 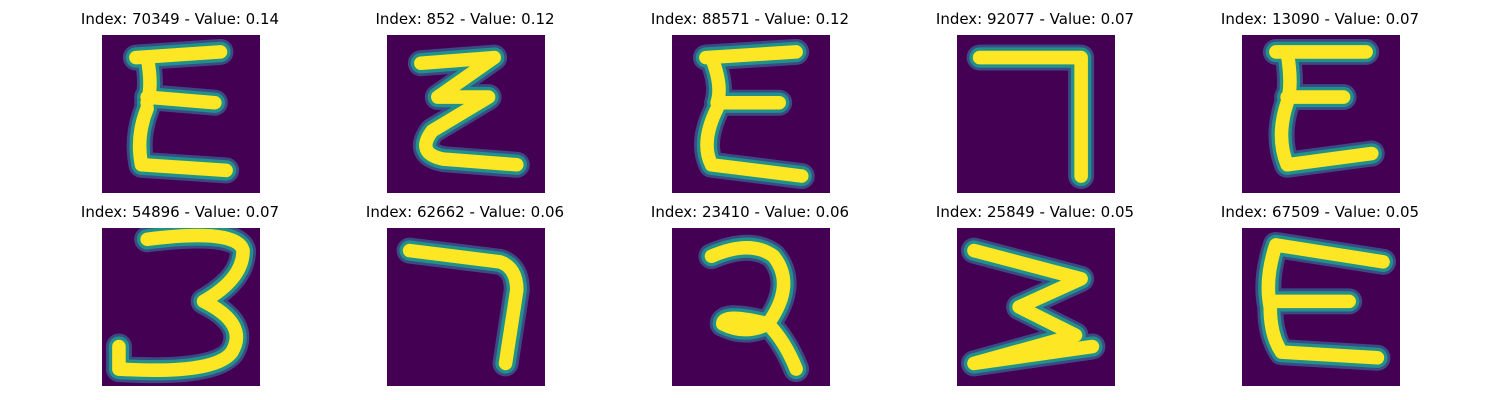 What do you see at coordinates (1320, 212) in the screenshot?
I see `image-title: Index: 67509 - Value: 0.05` at bounding box center [1320, 212].